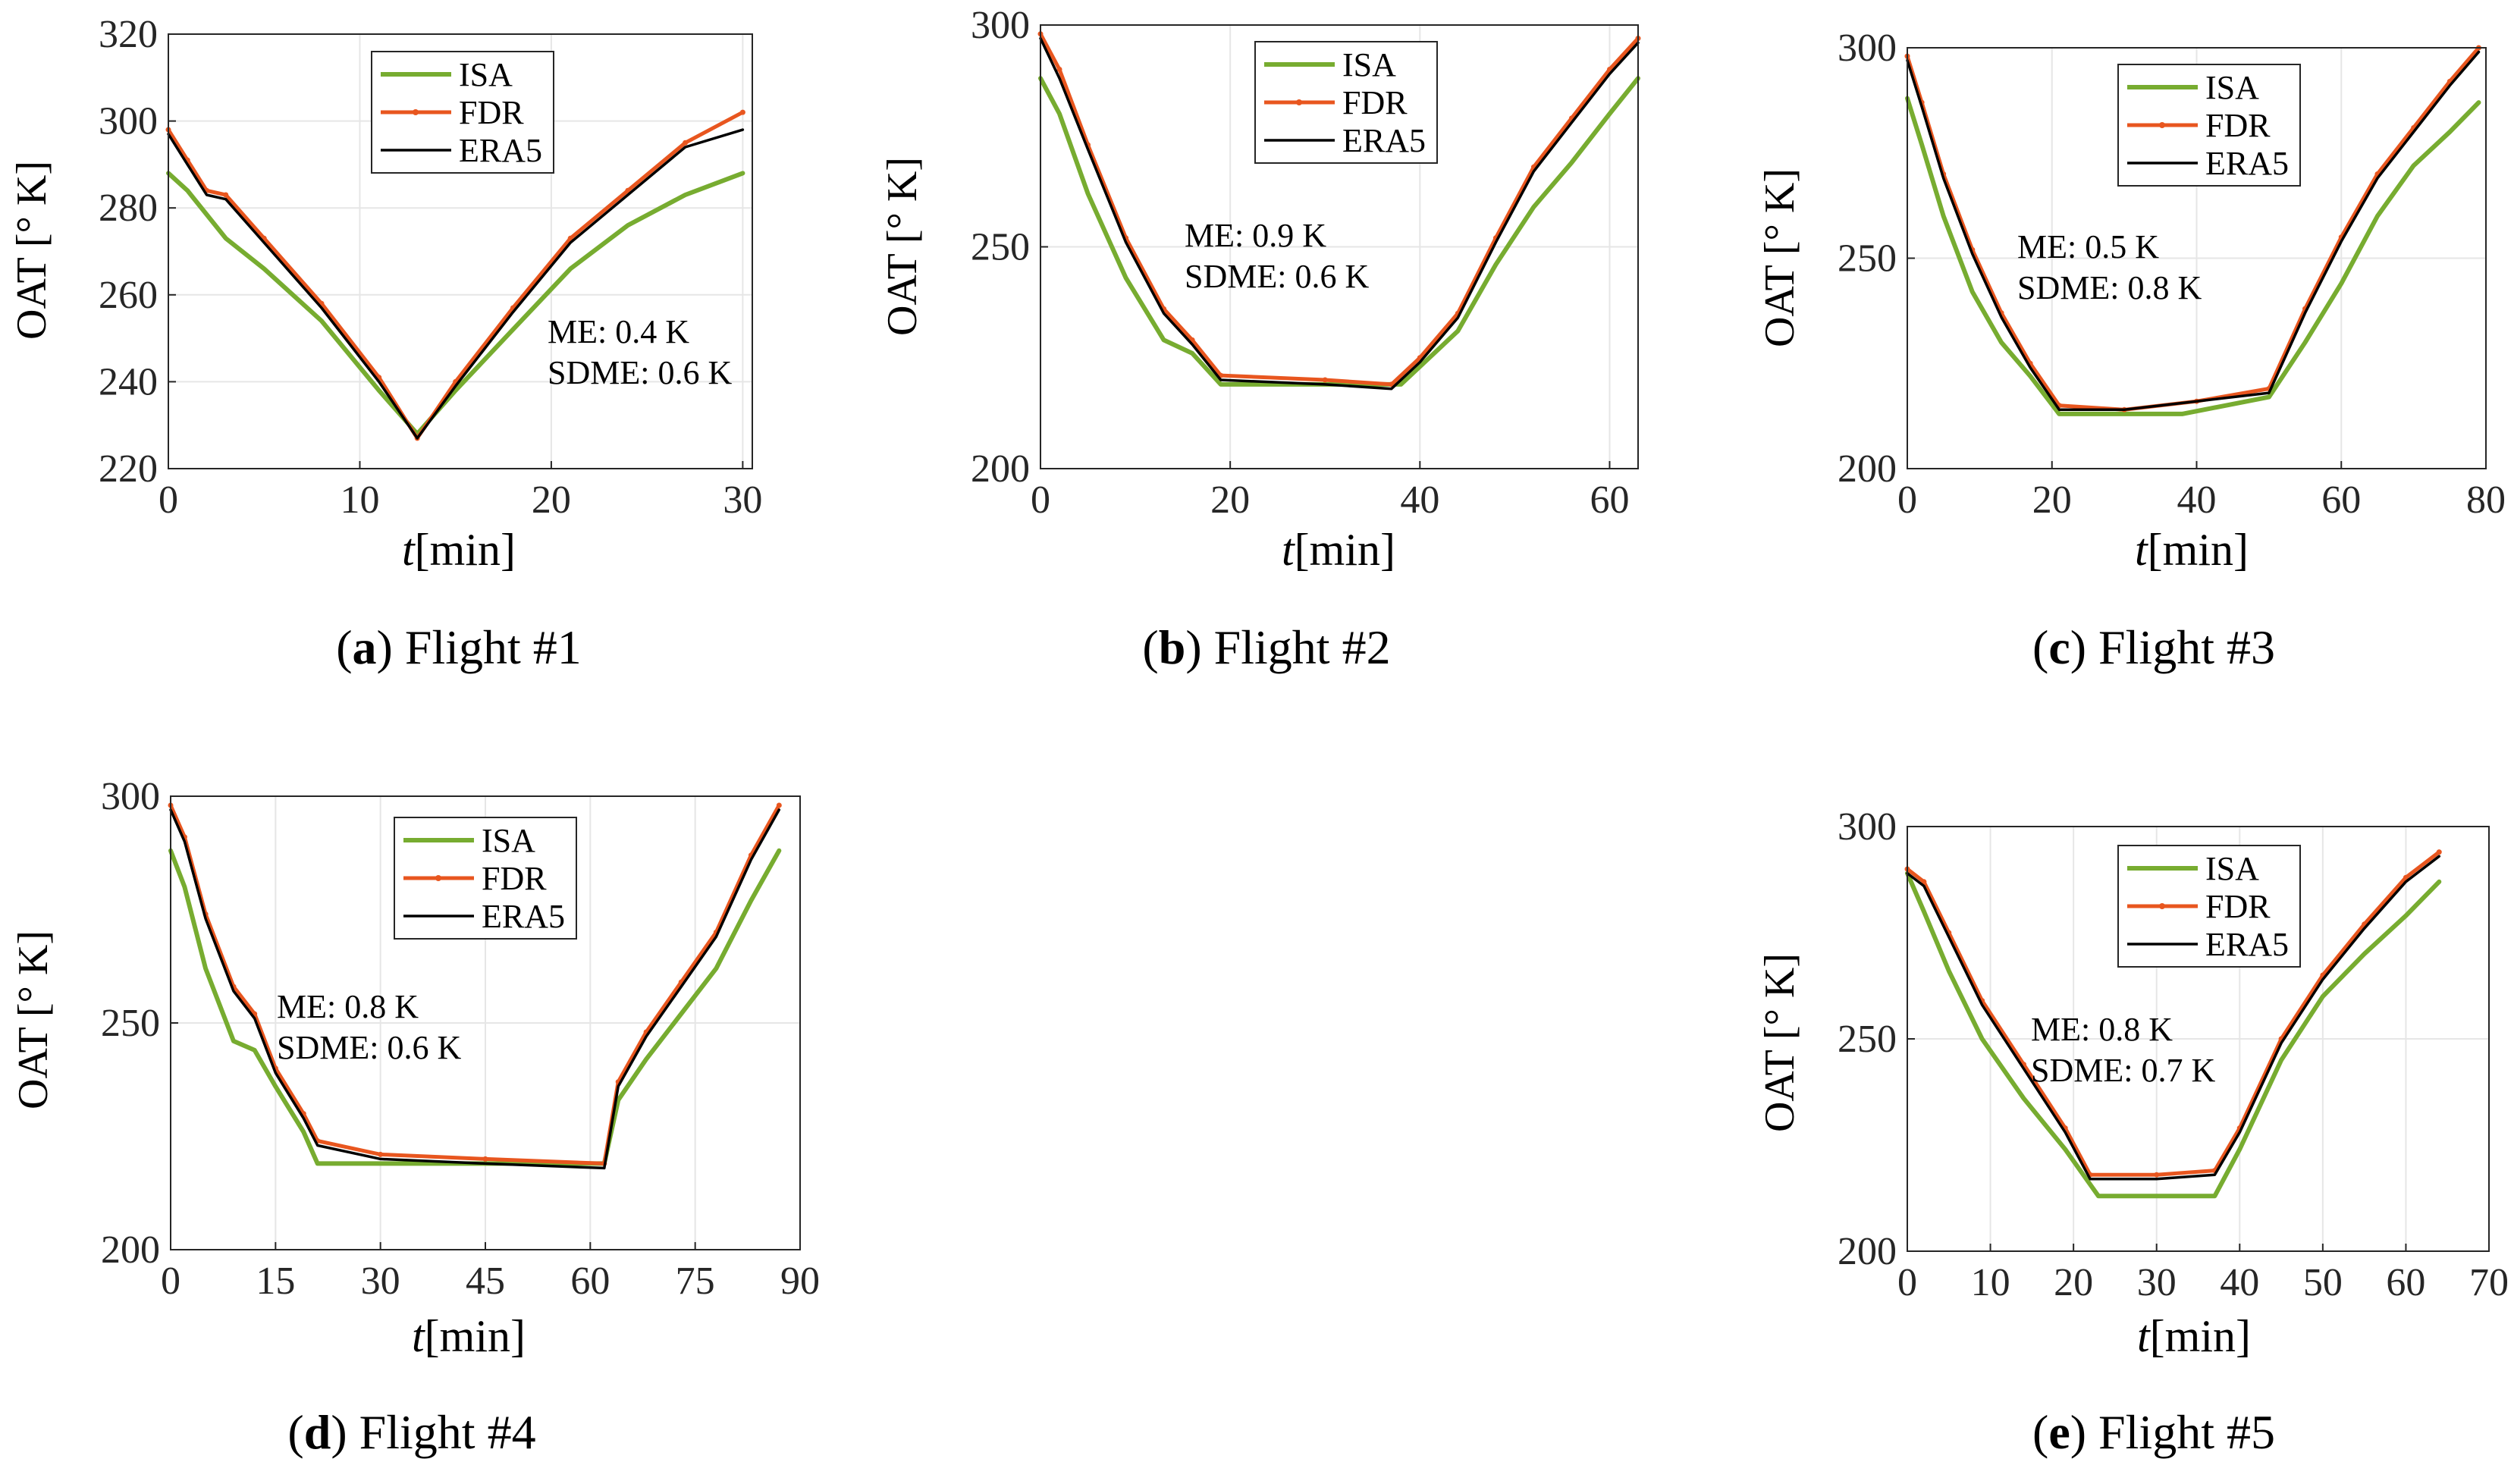 This screenshot has height=1484, width=2514. What do you see at coordinates (275, 1281) in the screenshot?
I see `x-tick-label: 15` at bounding box center [275, 1281].